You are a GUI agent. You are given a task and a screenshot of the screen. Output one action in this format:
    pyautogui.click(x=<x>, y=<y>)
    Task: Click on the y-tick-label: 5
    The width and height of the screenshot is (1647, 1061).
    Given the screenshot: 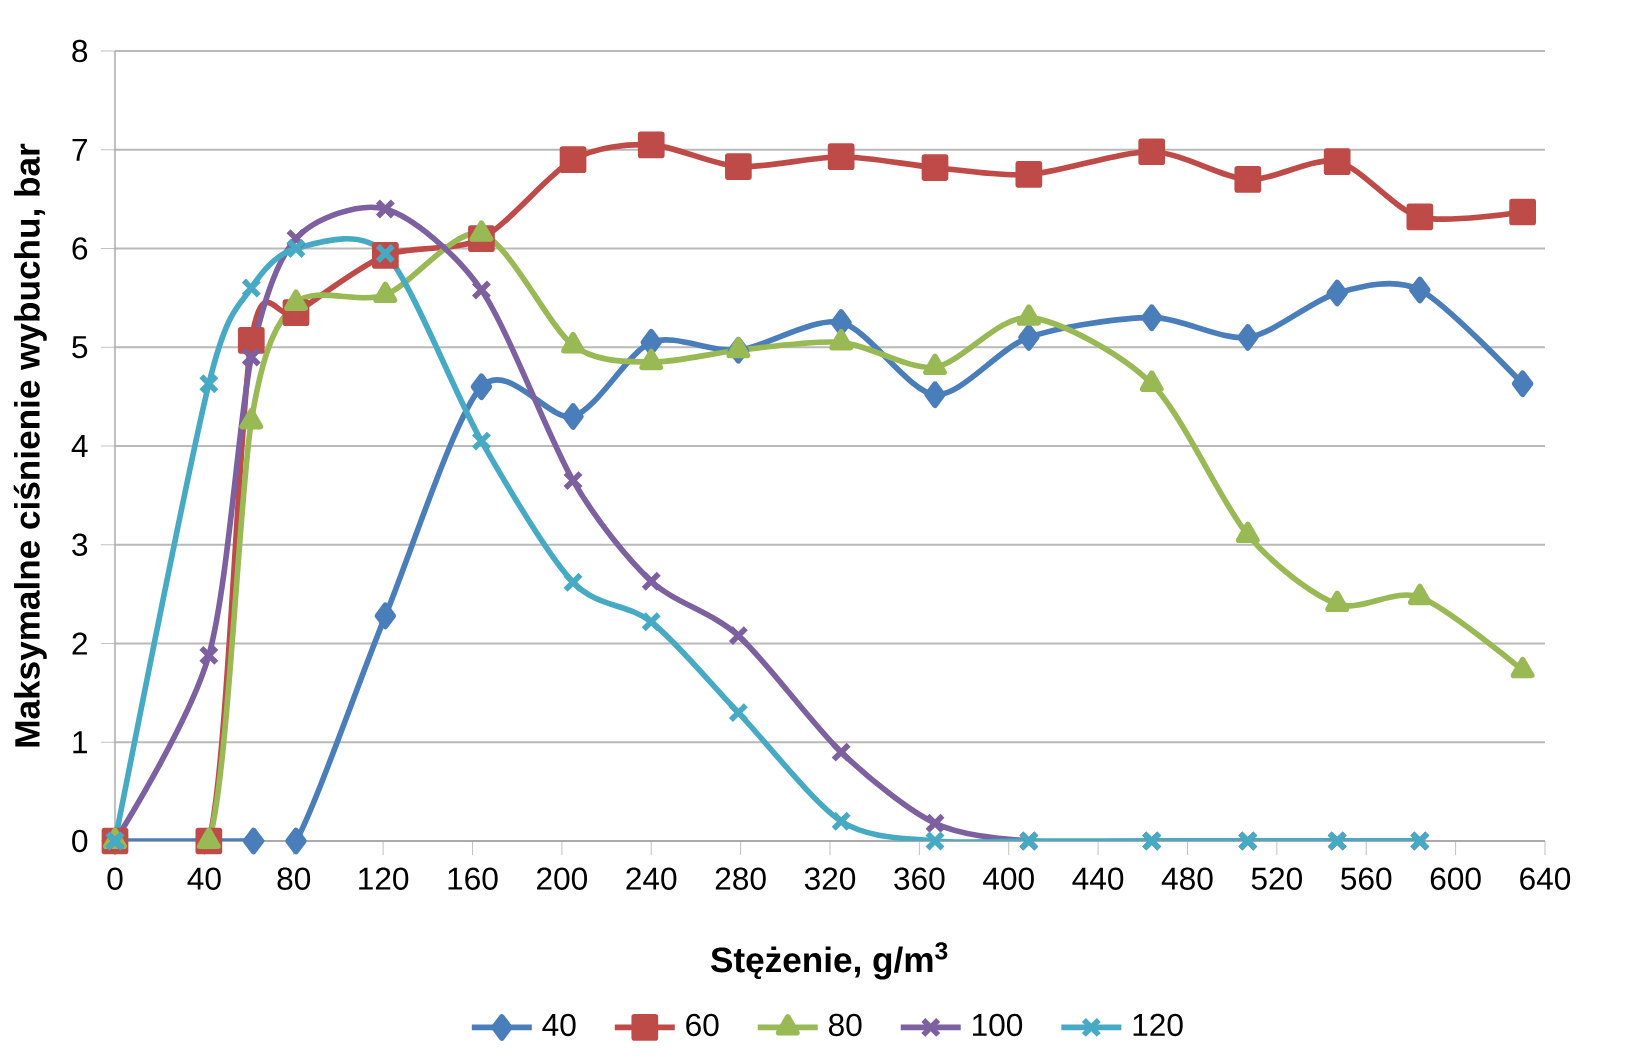 What is the action you would take?
    pyautogui.click(x=80, y=347)
    